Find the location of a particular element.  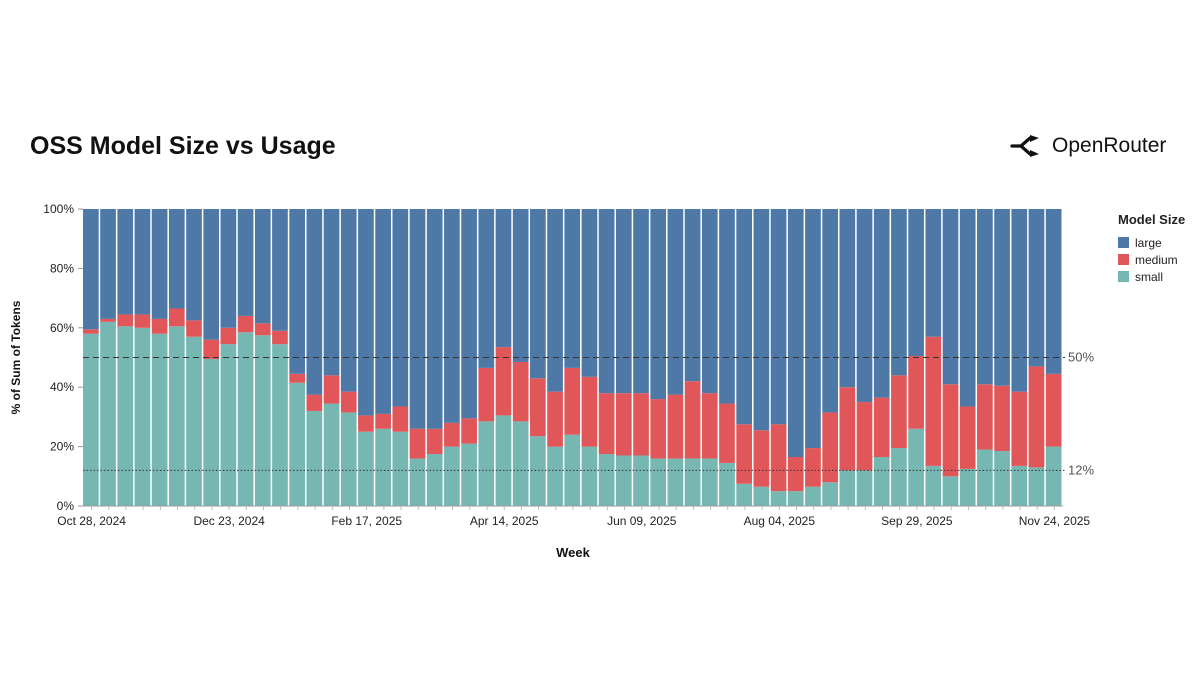

legend-label-large: large is located at coordinates (1148, 242).